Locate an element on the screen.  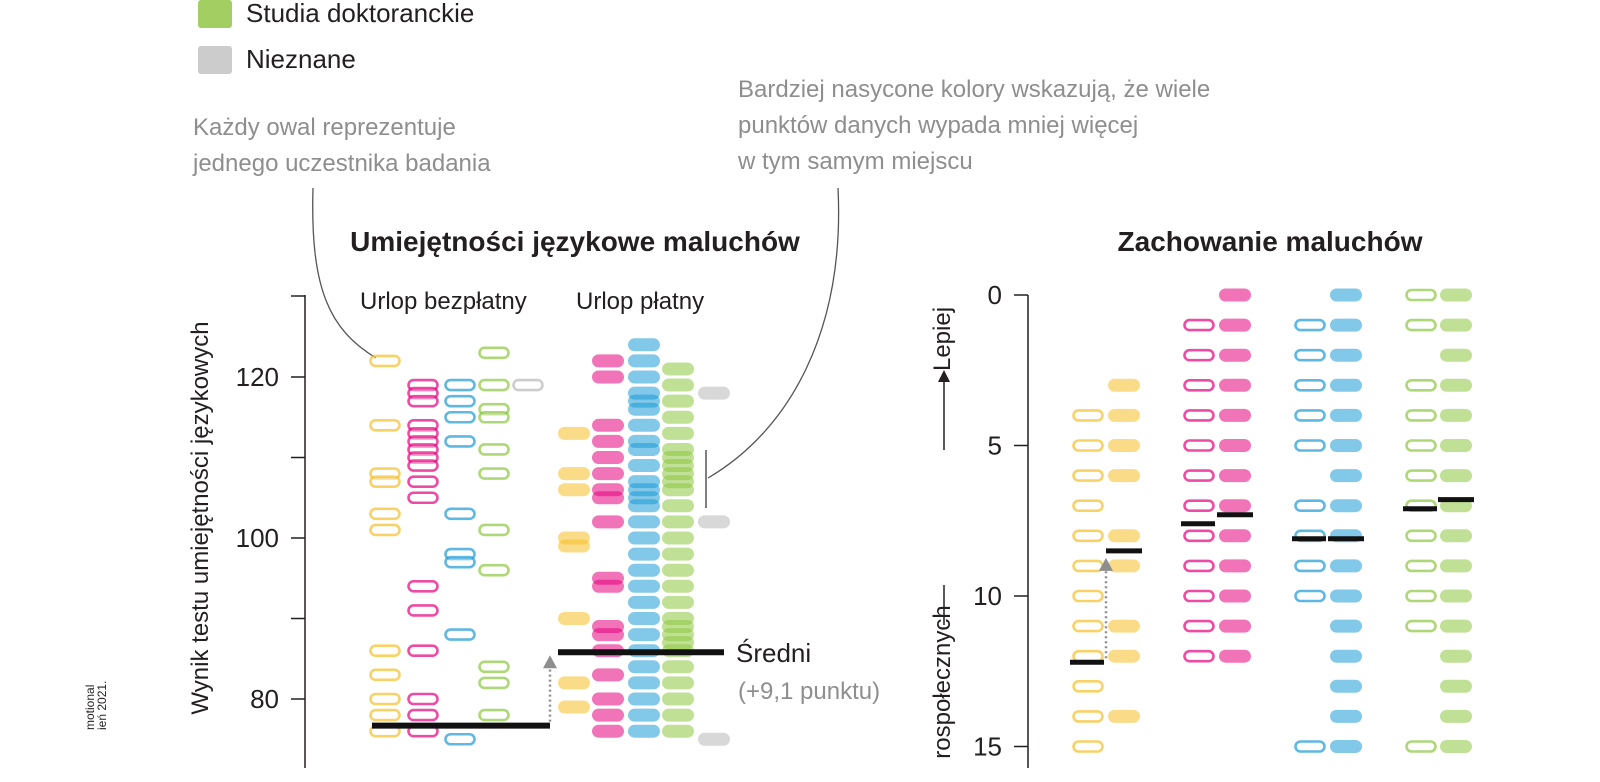
y-tick-label-language: 120 is located at coordinates (257, 377).